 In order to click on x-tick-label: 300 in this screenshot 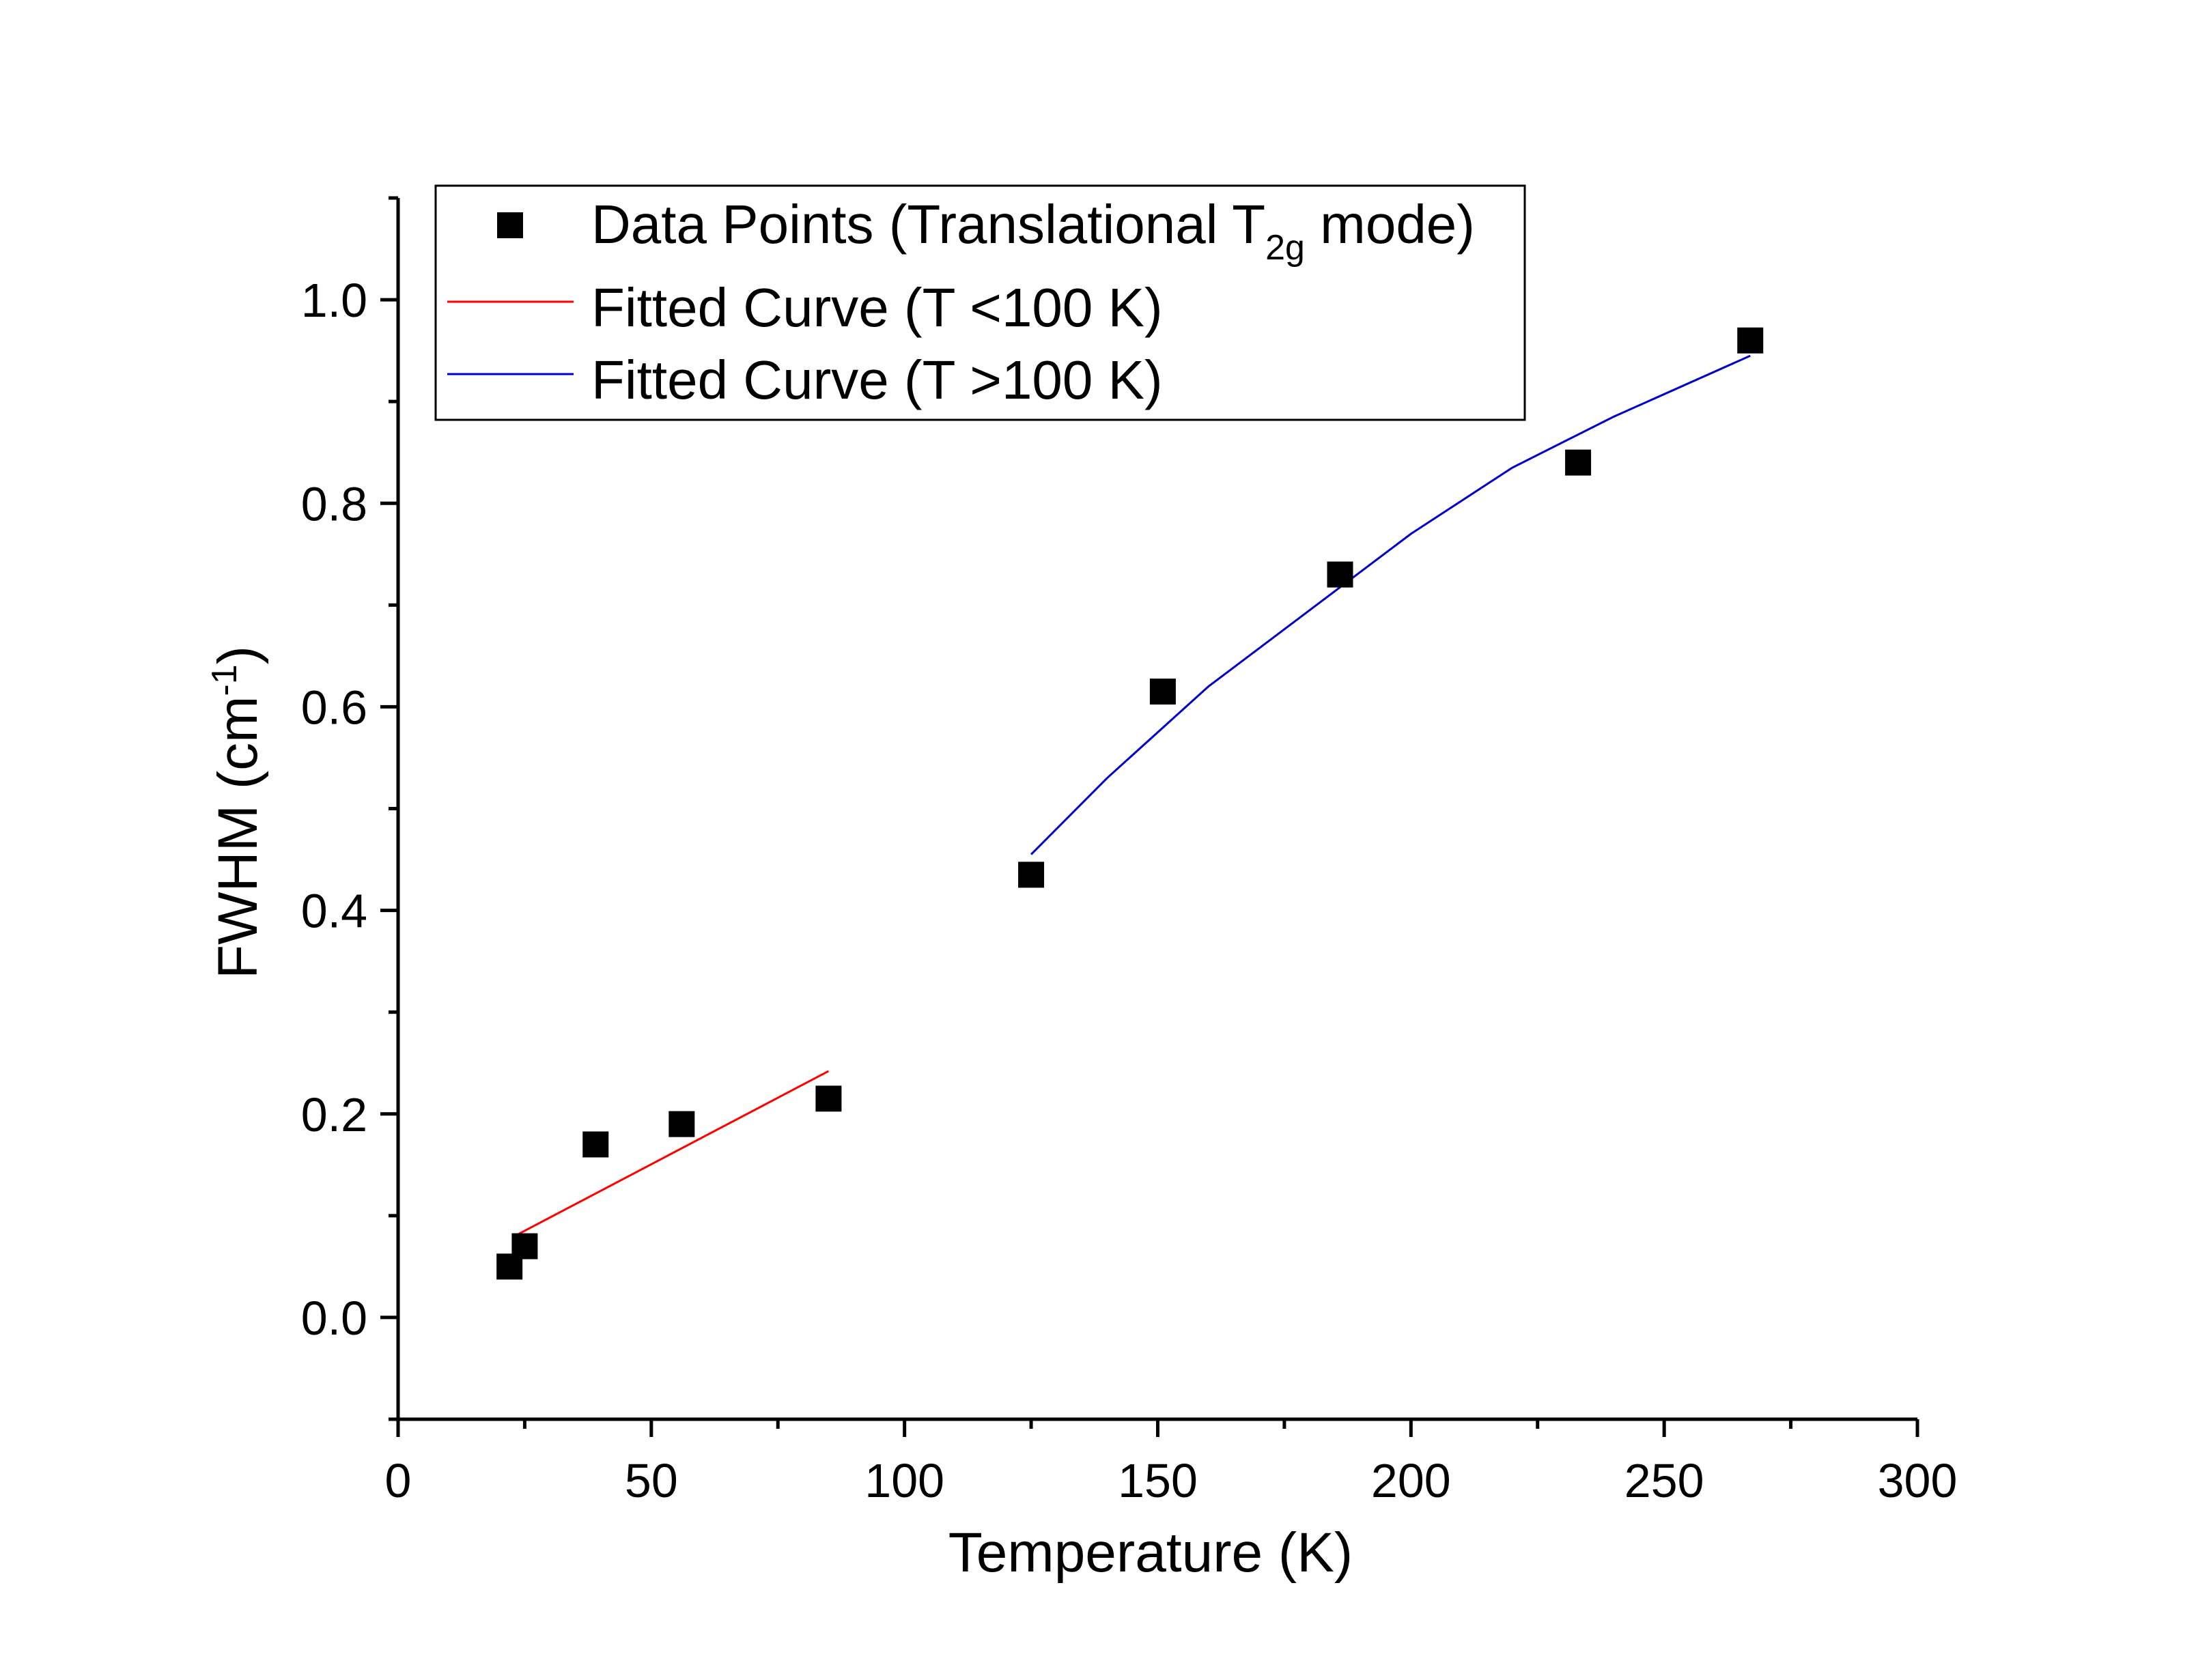, I will do `click(1918, 1480)`.